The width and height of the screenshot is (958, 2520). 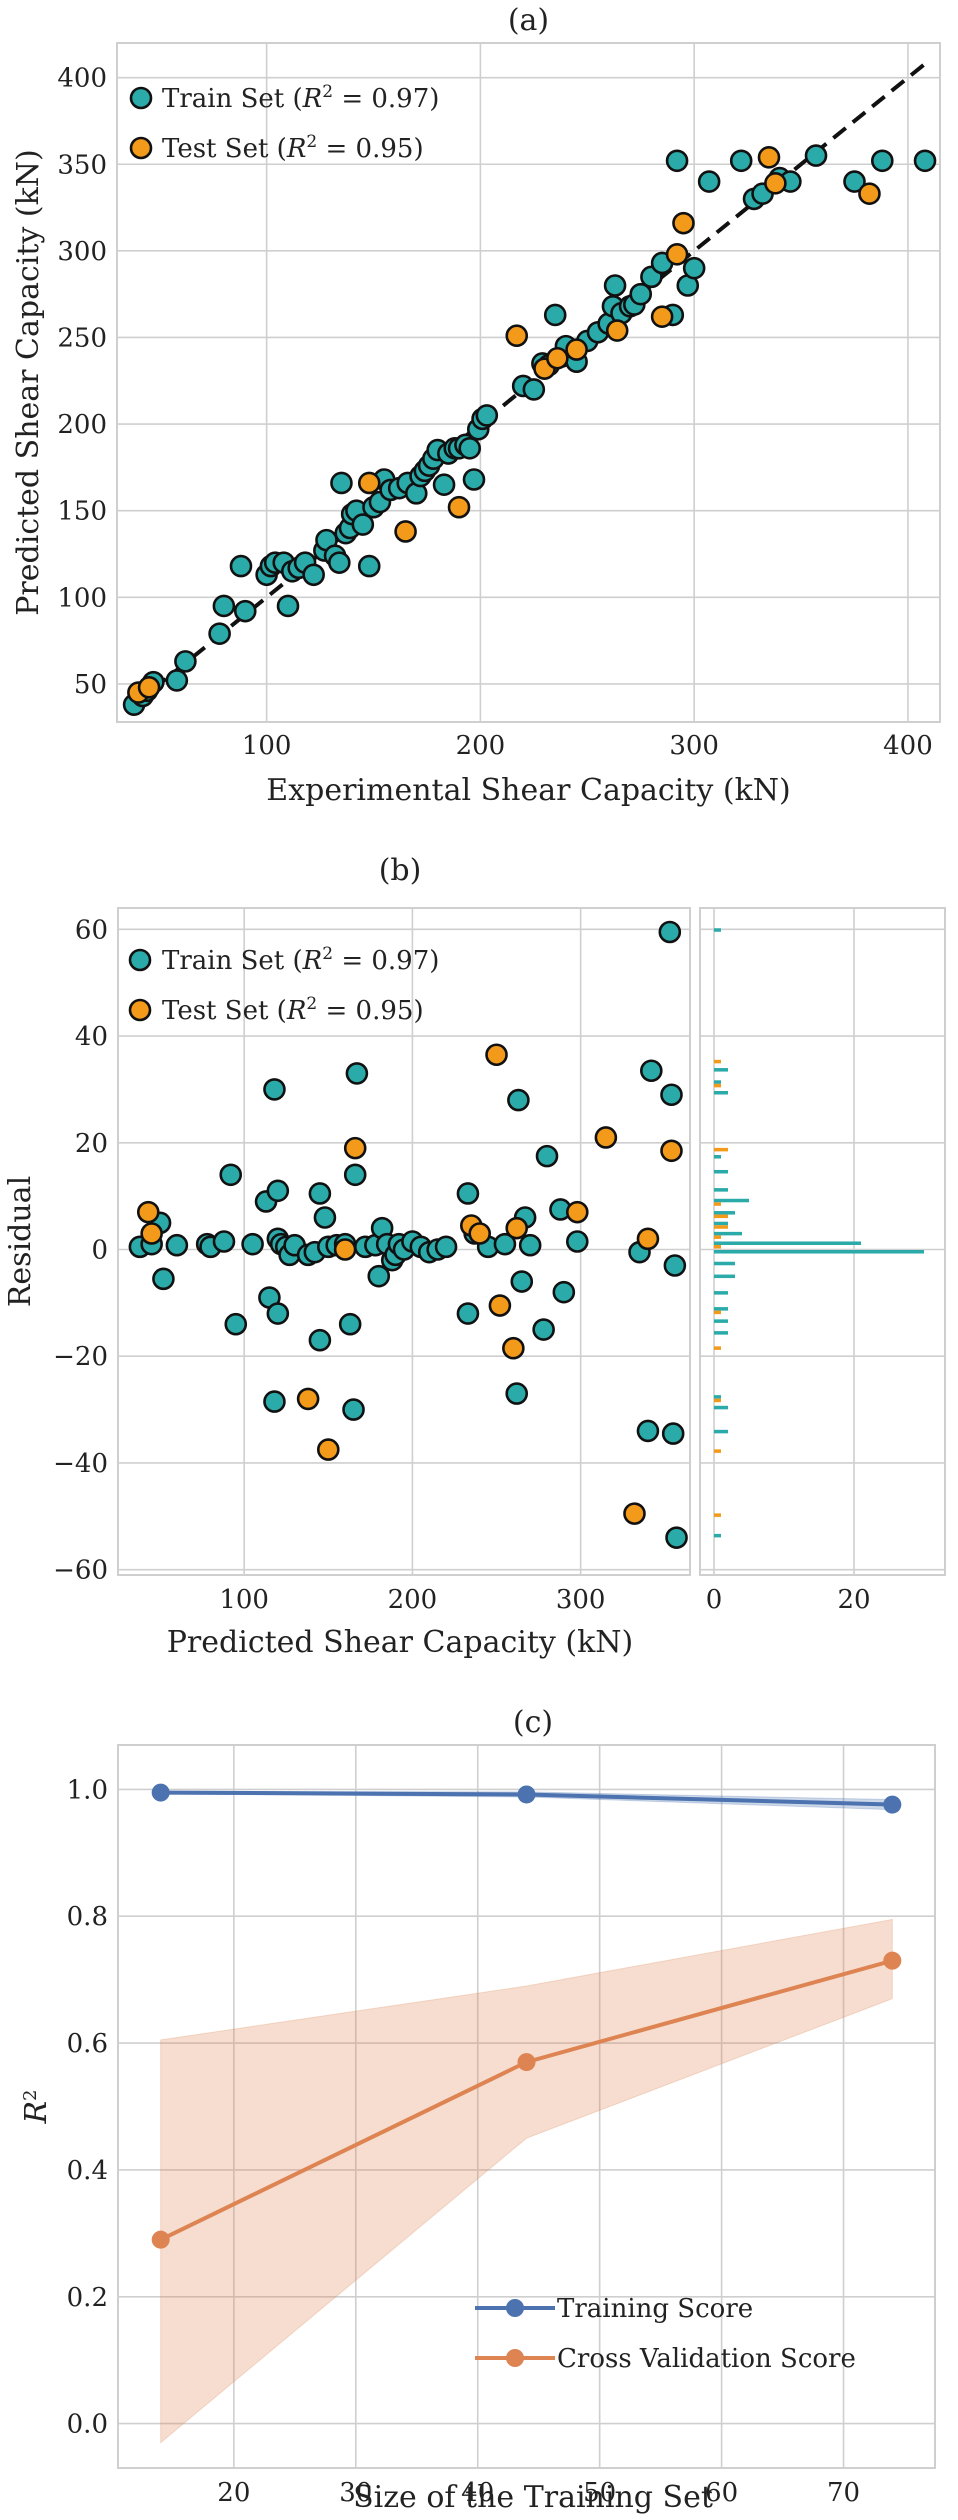 What do you see at coordinates (233, 2493) in the screenshot?
I see `x-tick-label: 20` at bounding box center [233, 2493].